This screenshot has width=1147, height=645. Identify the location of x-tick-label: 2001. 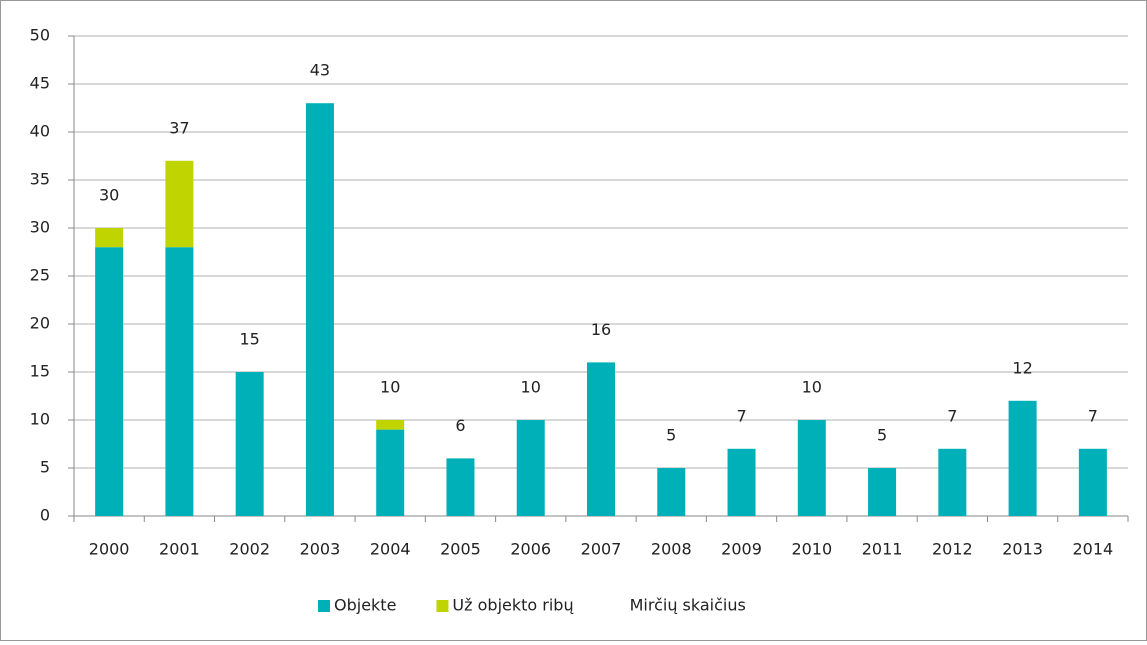
(179, 549).